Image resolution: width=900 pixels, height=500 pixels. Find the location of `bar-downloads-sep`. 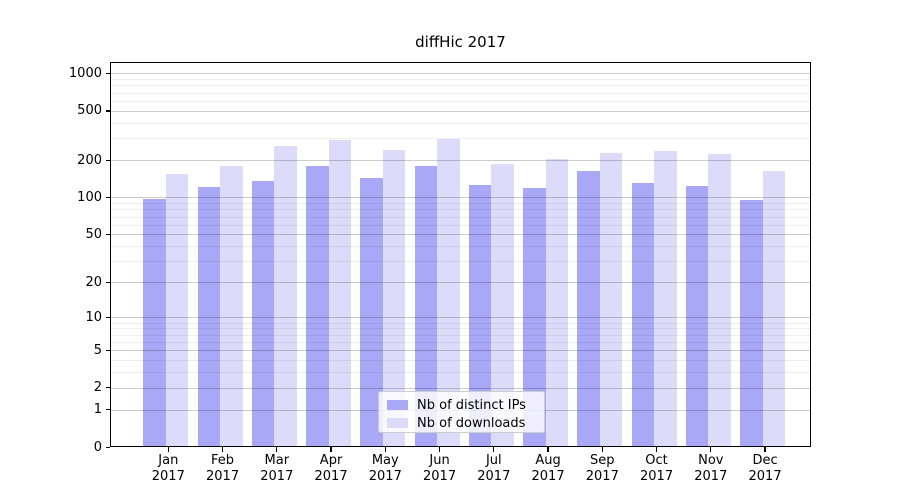

bar-downloads-sep is located at coordinates (611, 299).